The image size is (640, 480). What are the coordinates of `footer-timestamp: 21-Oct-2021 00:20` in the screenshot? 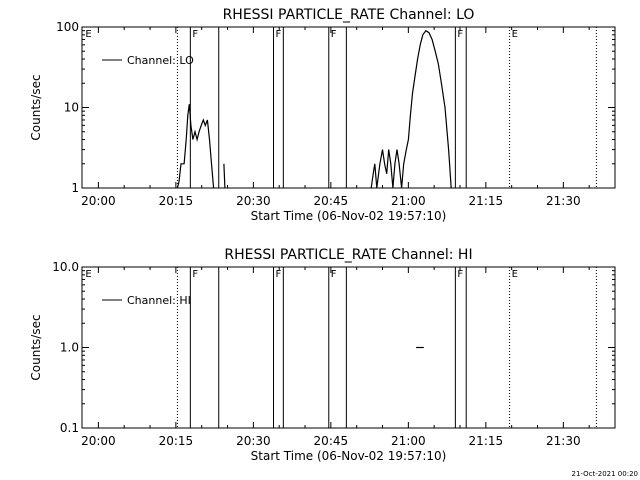 It's located at (605, 474).